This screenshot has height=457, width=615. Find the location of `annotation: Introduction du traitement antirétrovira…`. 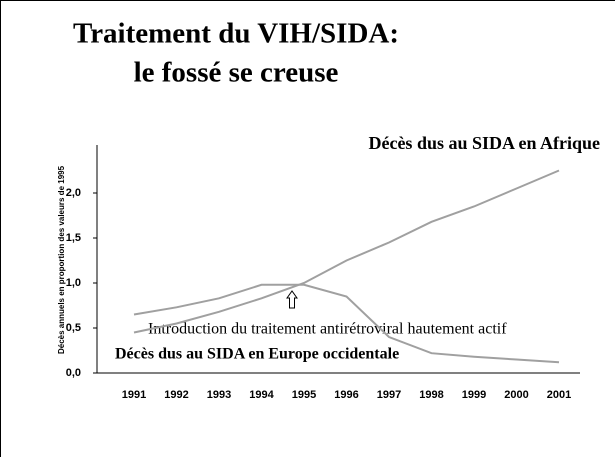

annotation: Introduction du traitement antirétrovira… is located at coordinates (327, 329).